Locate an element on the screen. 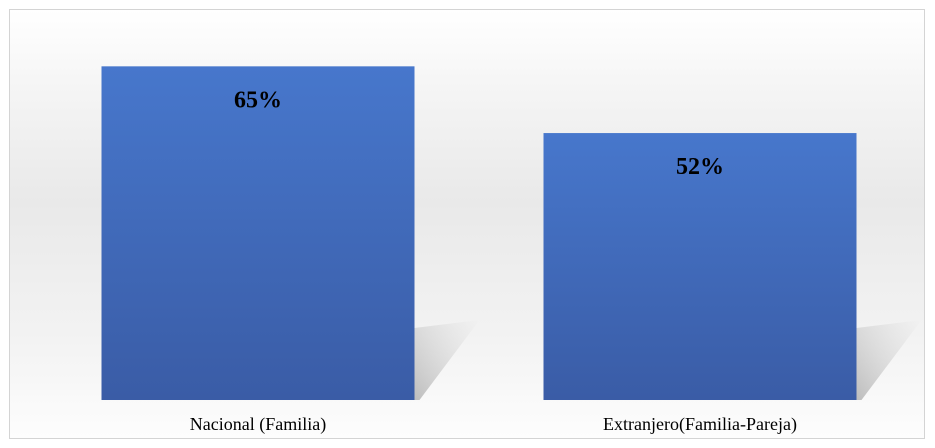 This screenshot has width=935, height=448. category-label: Extranjero(Familia-Pareja) is located at coordinates (700, 424).